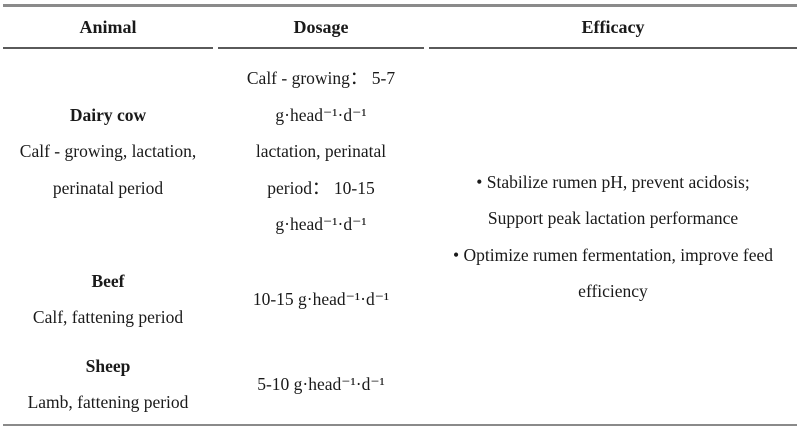 Image resolution: width=800 pixels, height=429 pixels. I want to click on animal-name: Dairy cow, so click(108, 114).